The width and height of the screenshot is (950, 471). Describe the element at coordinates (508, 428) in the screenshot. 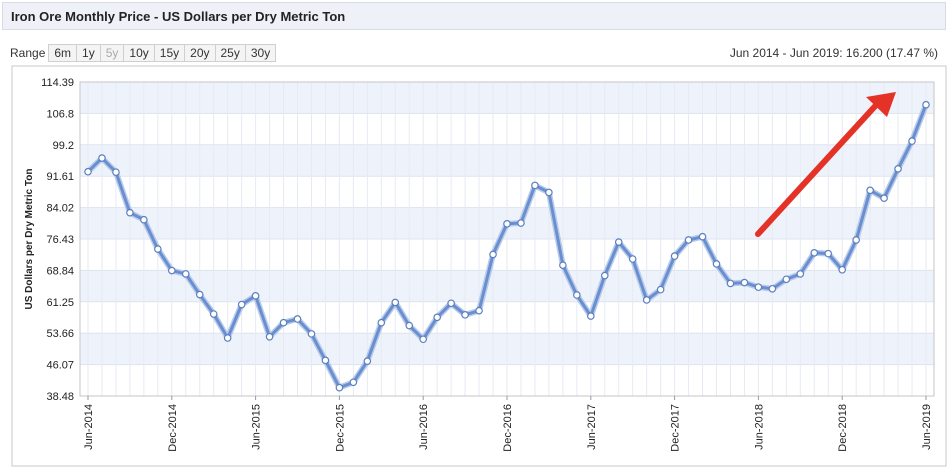

I see `x-tick-label: Dec-2016` at that location.